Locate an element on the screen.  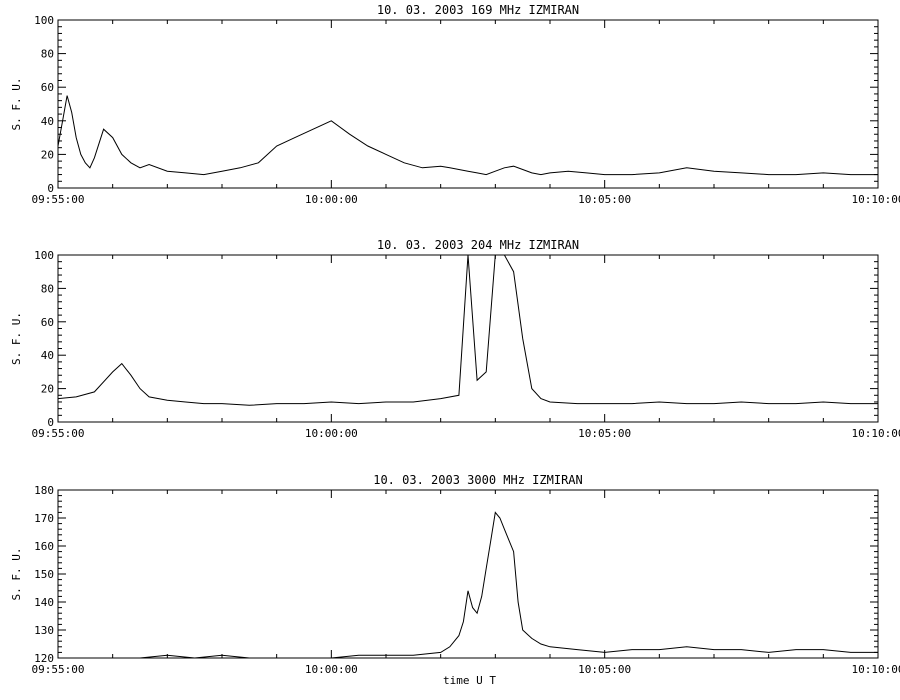
y-tick-label: 140 is located at coordinates (44, 602).